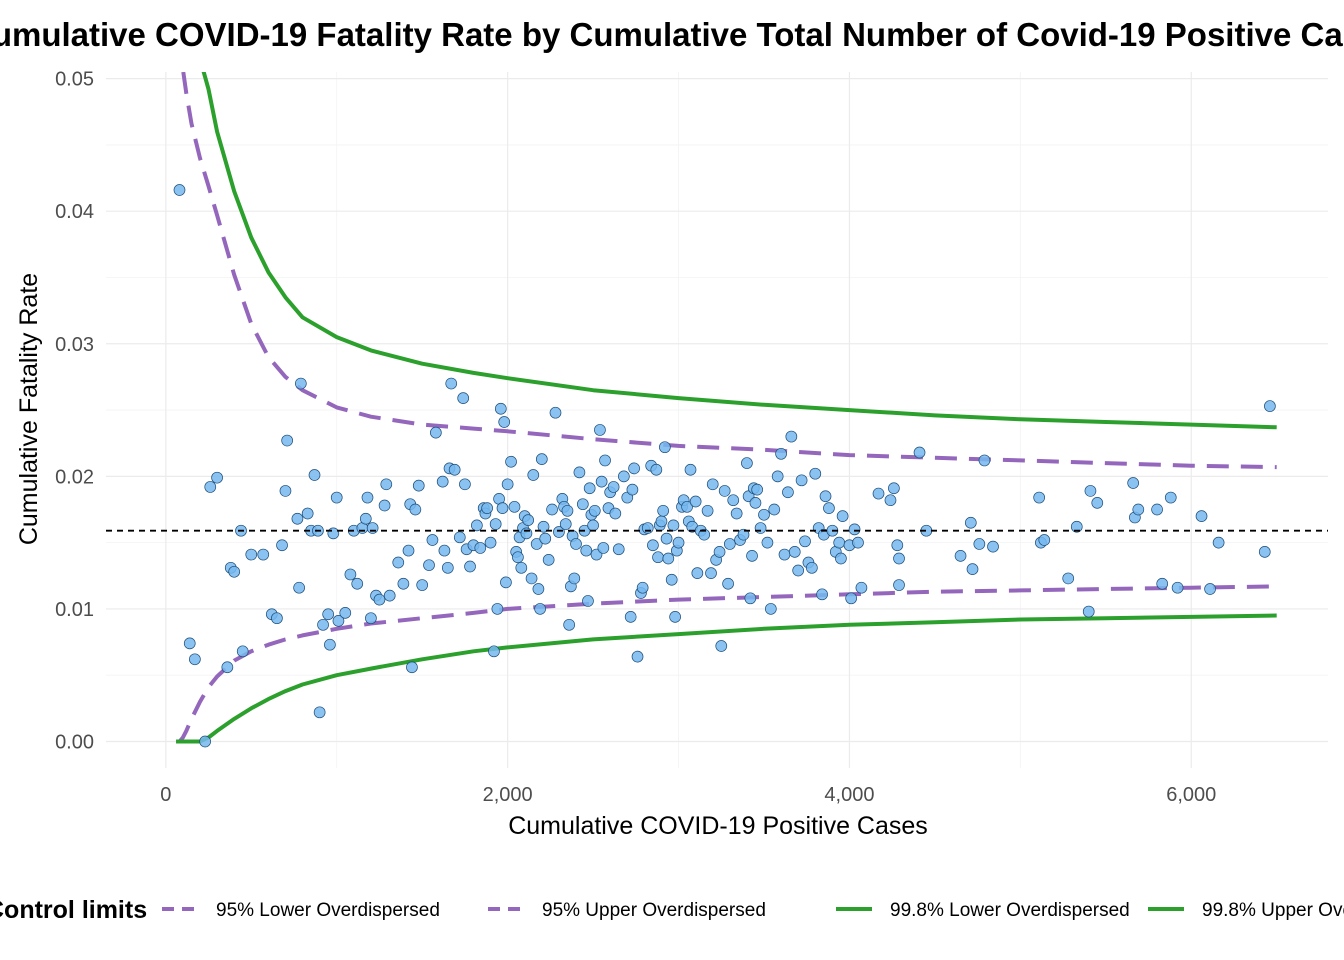  What do you see at coordinates (1273, 910) in the screenshot?
I see `legend-label: 99.8% Upper Overdispersed` at bounding box center [1273, 910].